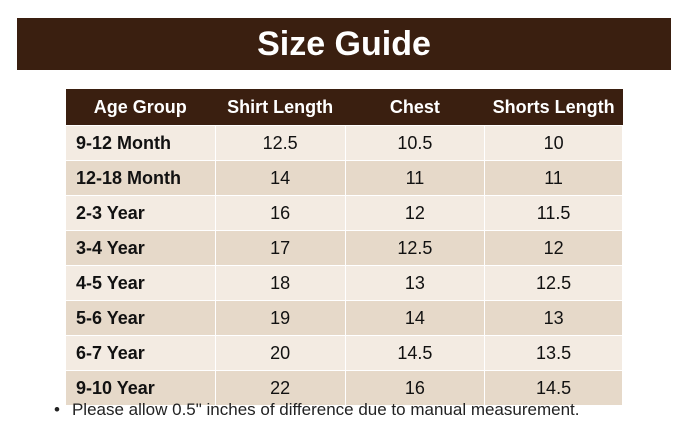  What do you see at coordinates (140, 143) in the screenshot?
I see `row-label: 9-12 Month` at bounding box center [140, 143].